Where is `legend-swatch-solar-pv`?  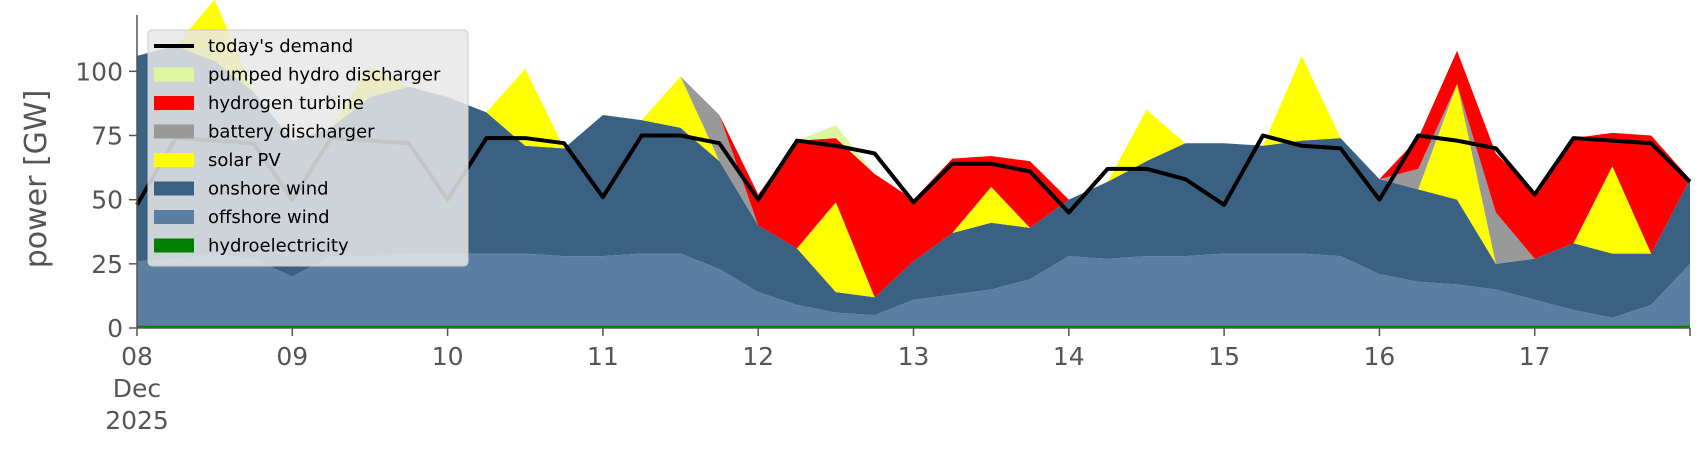 legend-swatch-solar-pv is located at coordinates (174, 160).